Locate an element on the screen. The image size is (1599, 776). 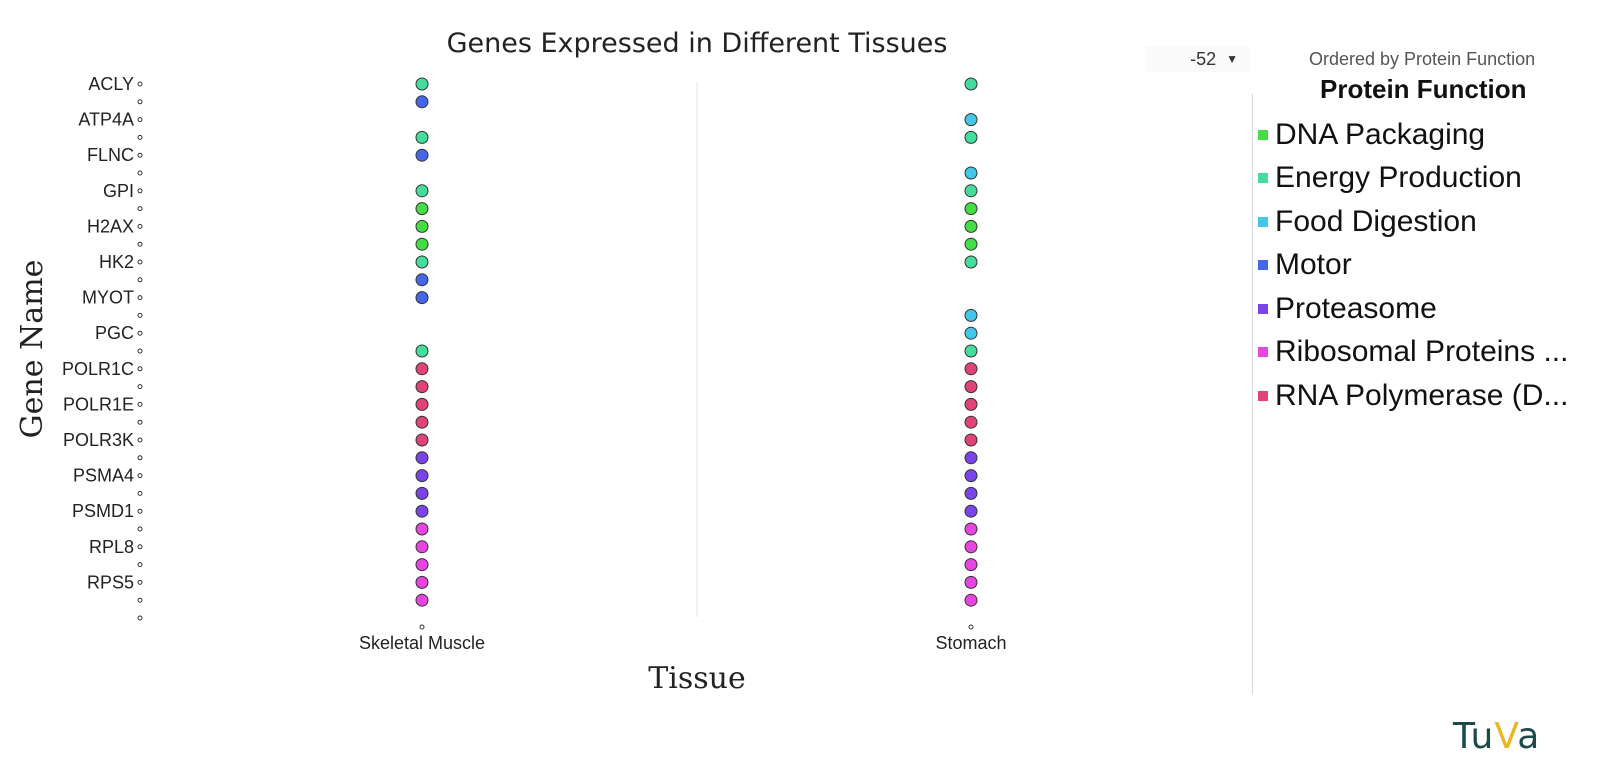
y-tick-label: POLR1E is located at coordinates (98, 404).